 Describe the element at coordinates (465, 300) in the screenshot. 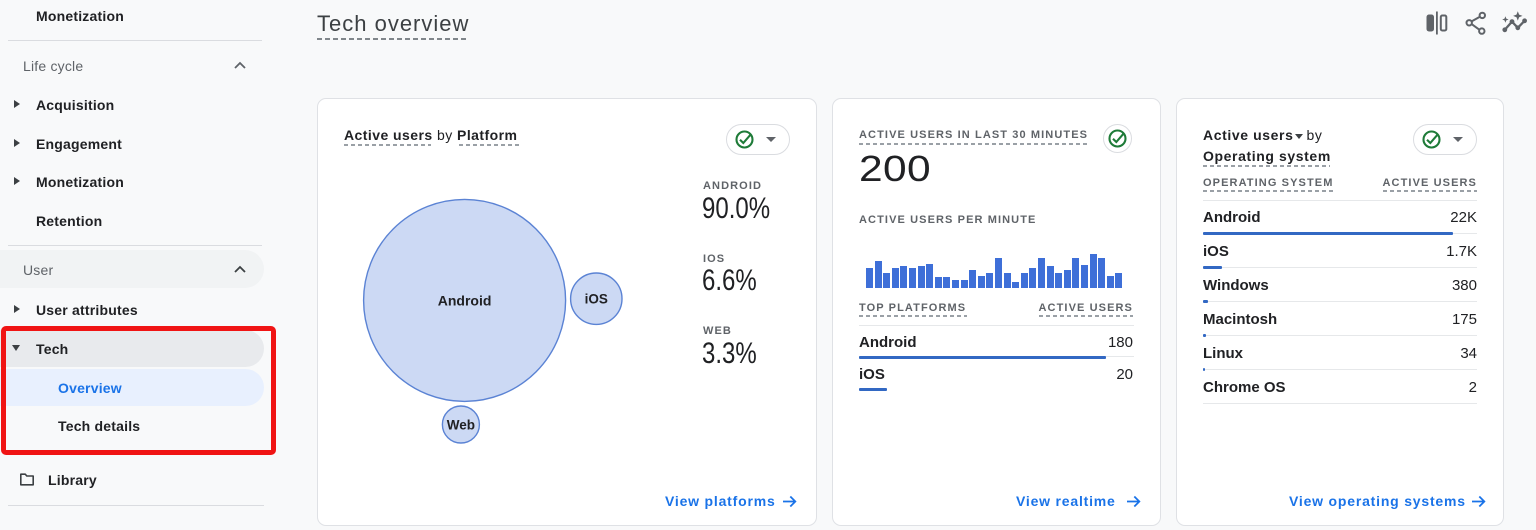

I see `svg-text: Android` at that location.